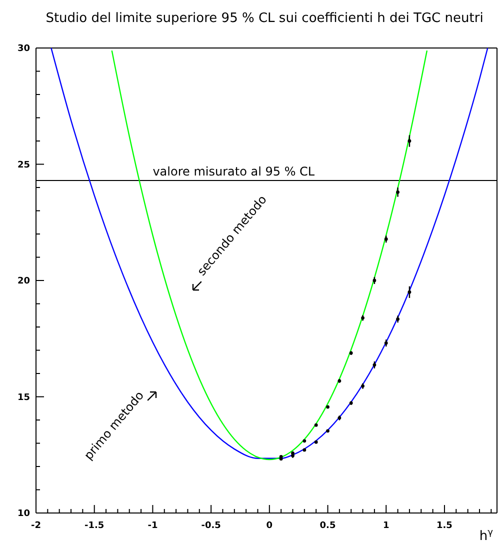 The height and width of the screenshot is (543, 499). Describe the element at coordinates (23, 514) in the screenshot. I see `y-tick-label: 10` at that location.